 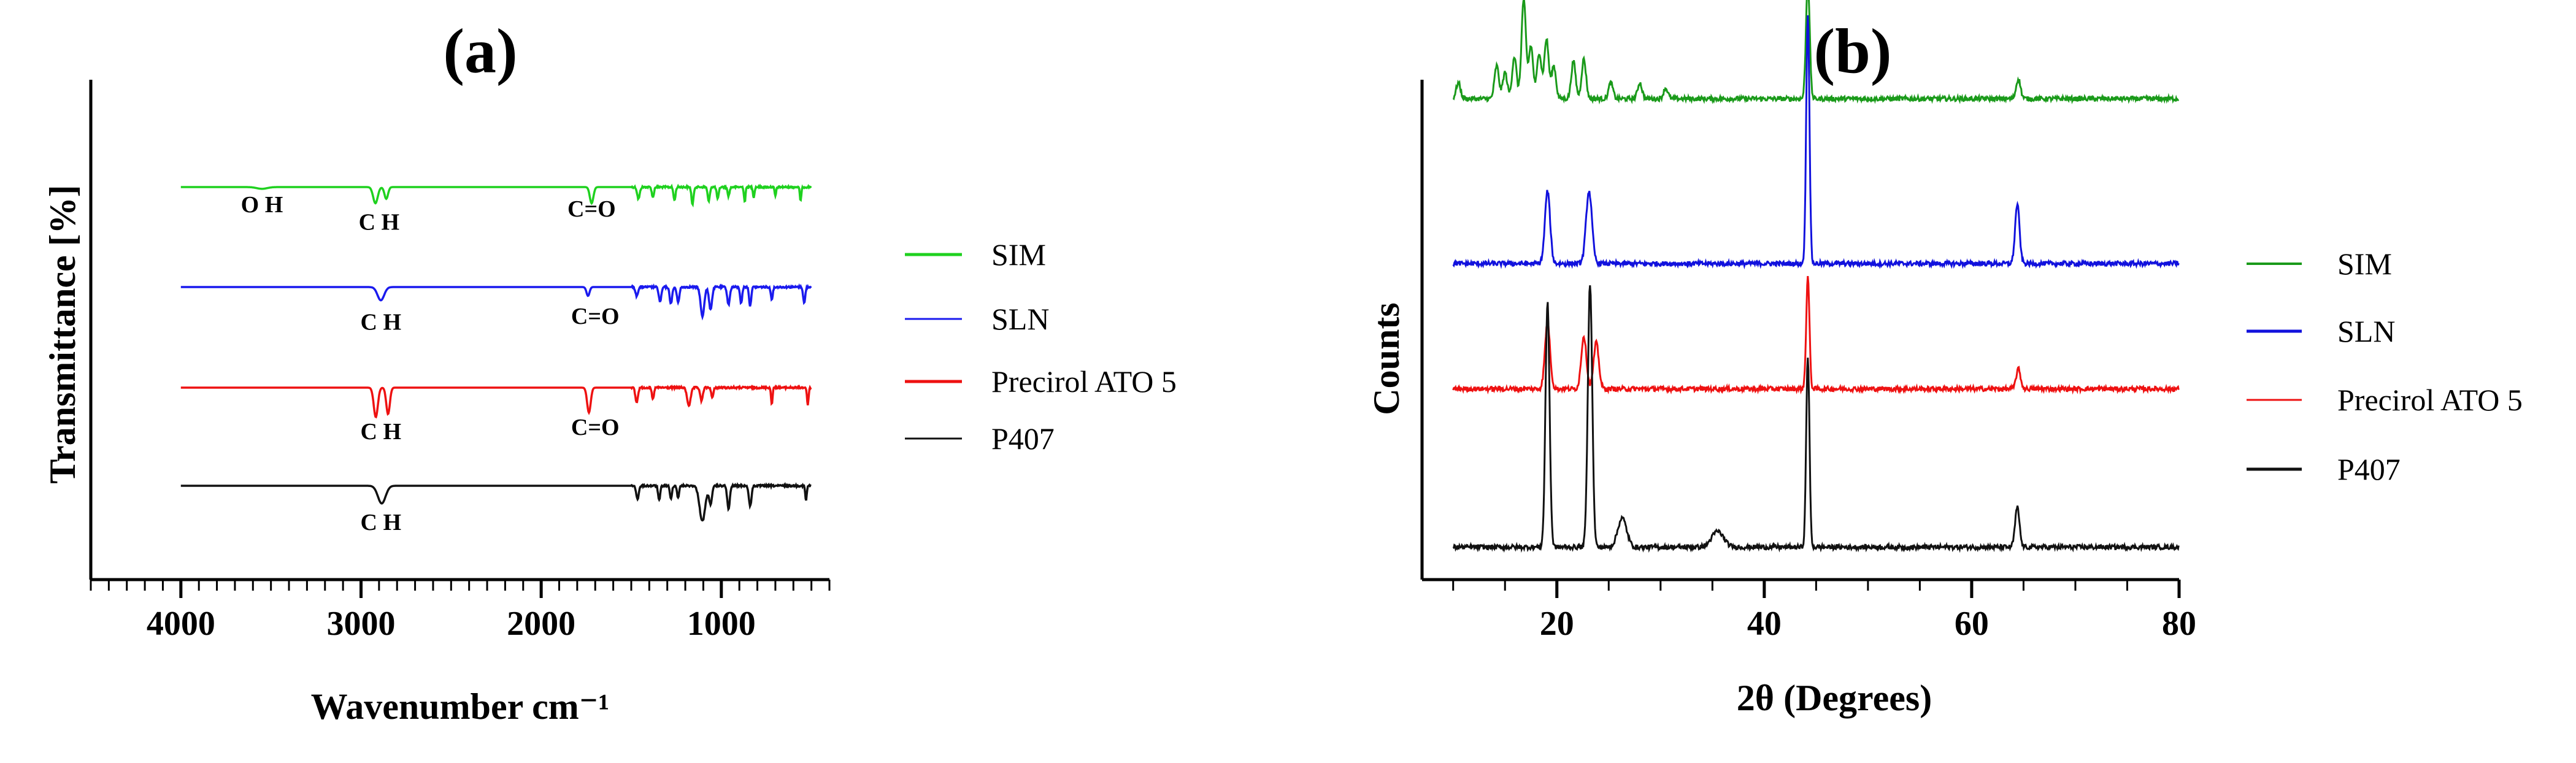 I want to click on ftir-series-sim, so click(x=496, y=195).